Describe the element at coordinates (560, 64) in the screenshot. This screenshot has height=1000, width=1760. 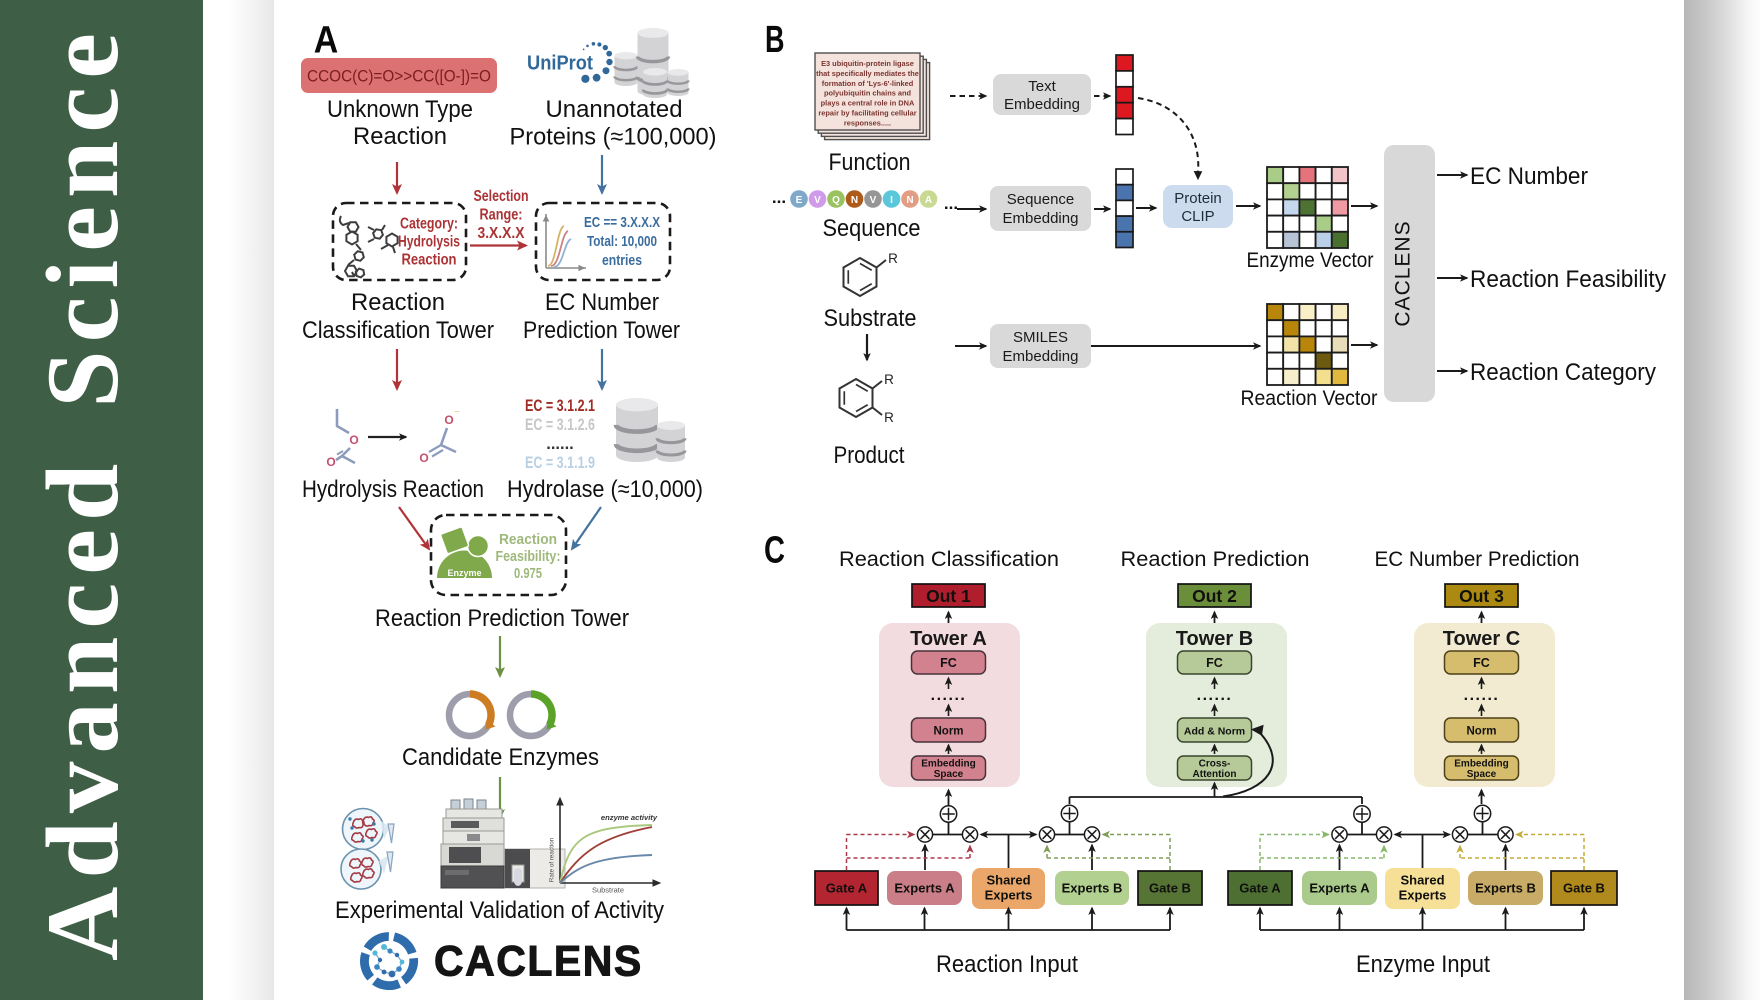
I see `svg-text: UniProt` at that location.